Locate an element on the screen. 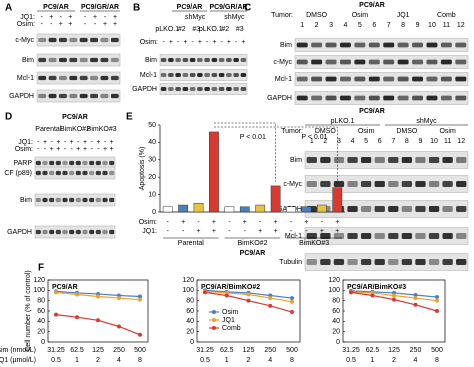 This screenshot has width=474, height=367. x-tick-label: 62.5 is located at coordinates (77, 350).